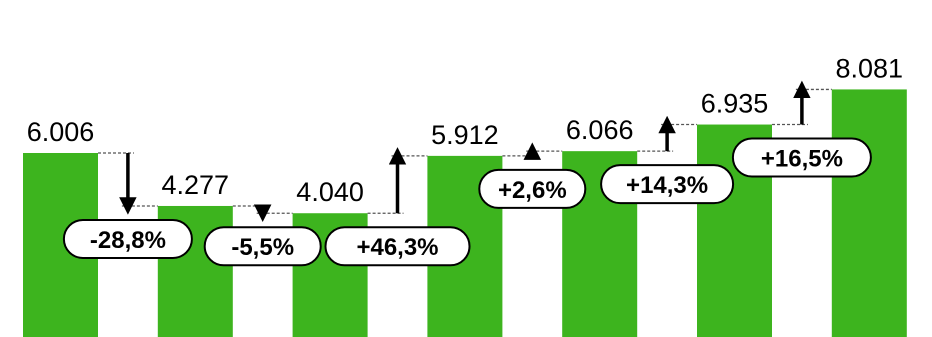 This screenshot has height=337, width=932. I want to click on change-label-2: -5,5%, so click(262, 247).